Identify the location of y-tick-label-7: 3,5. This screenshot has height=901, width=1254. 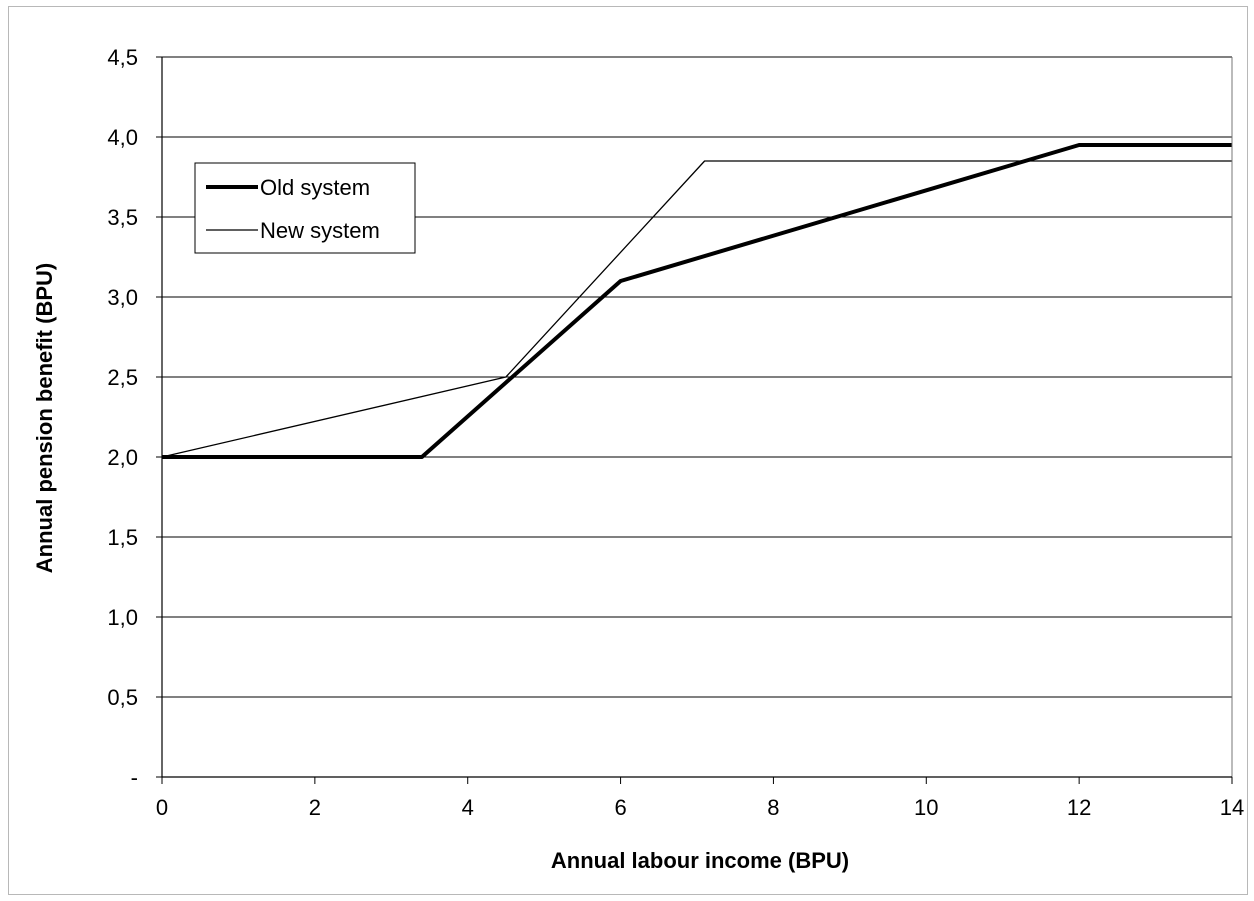
(122, 217).